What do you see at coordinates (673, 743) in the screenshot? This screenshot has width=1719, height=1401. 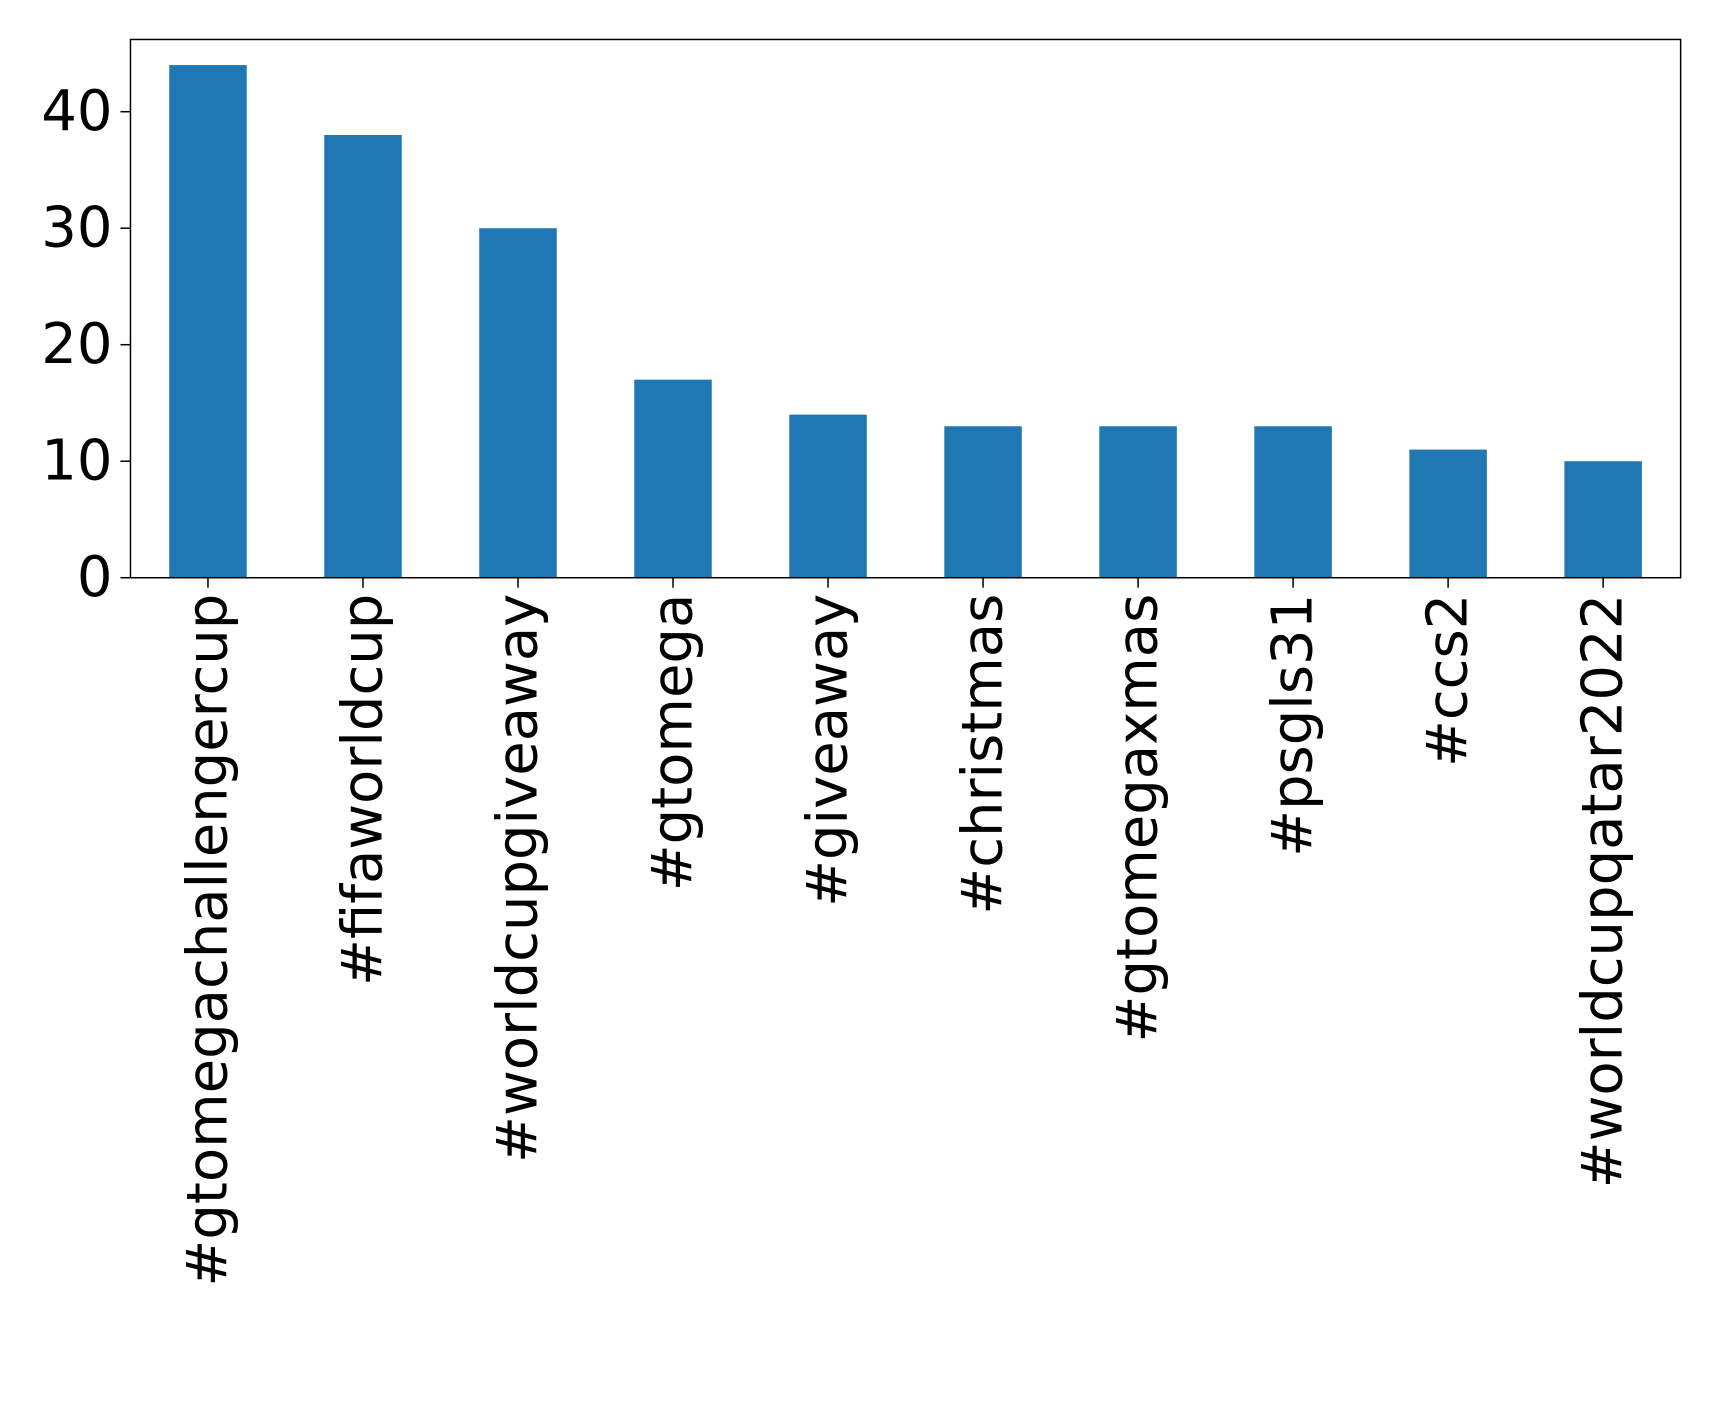 I see `x-tick-label: #gtomega` at bounding box center [673, 743].